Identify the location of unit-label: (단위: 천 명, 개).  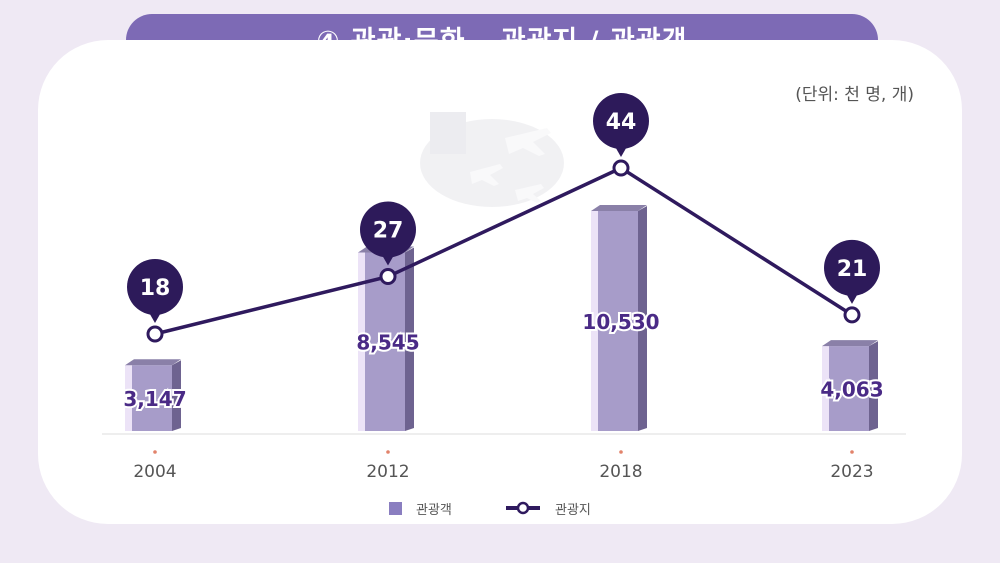
(854, 95).